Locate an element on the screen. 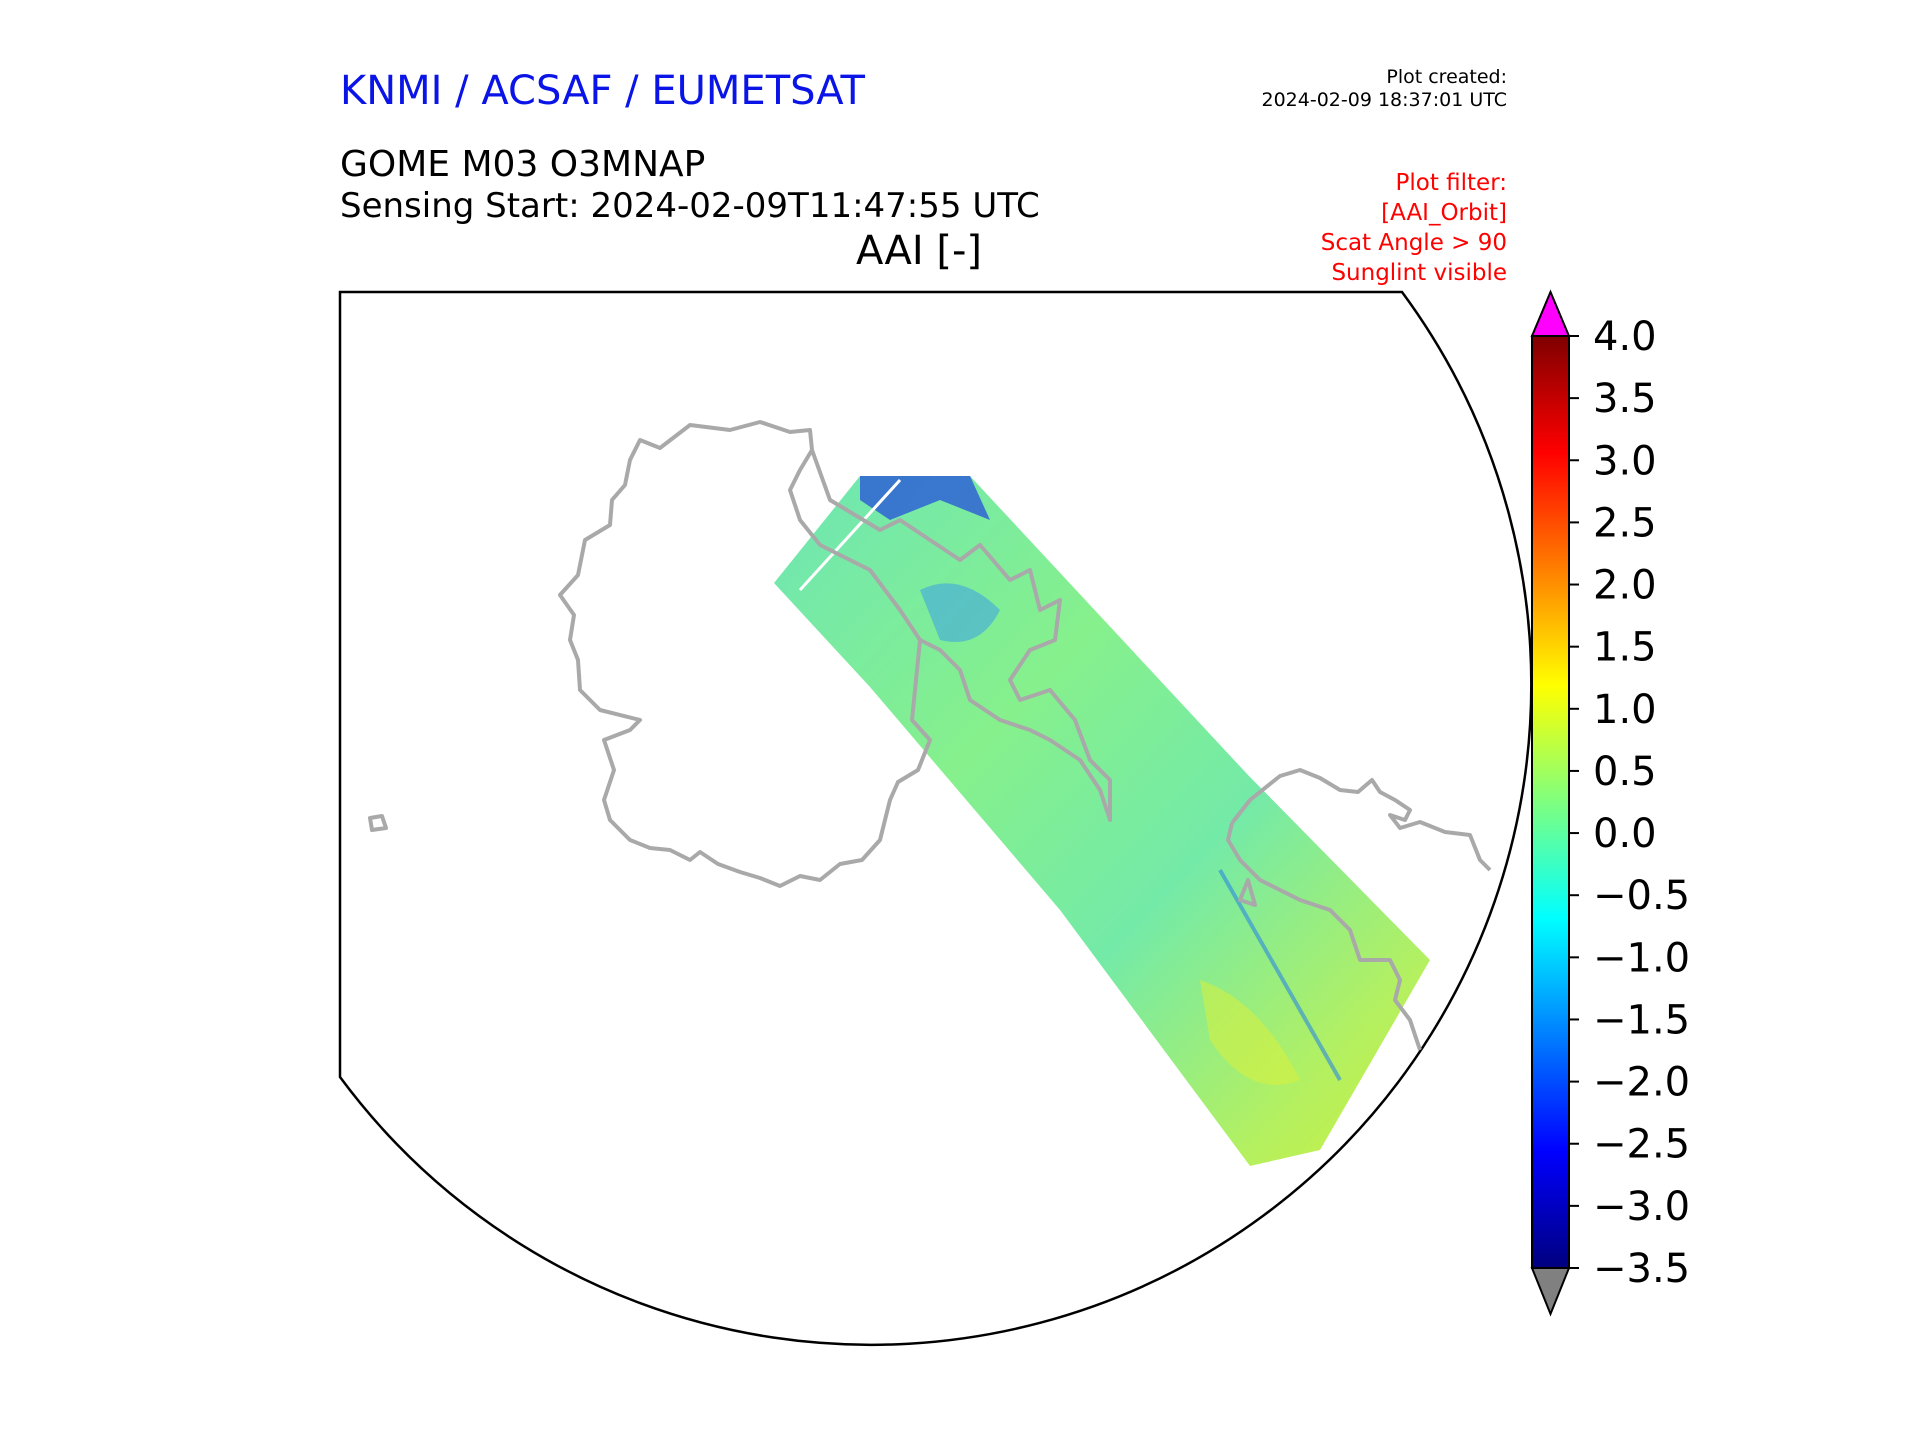 The height and width of the screenshot is (1440, 1920). colorbar-tick-label: −2.0 is located at coordinates (1641, 1083).